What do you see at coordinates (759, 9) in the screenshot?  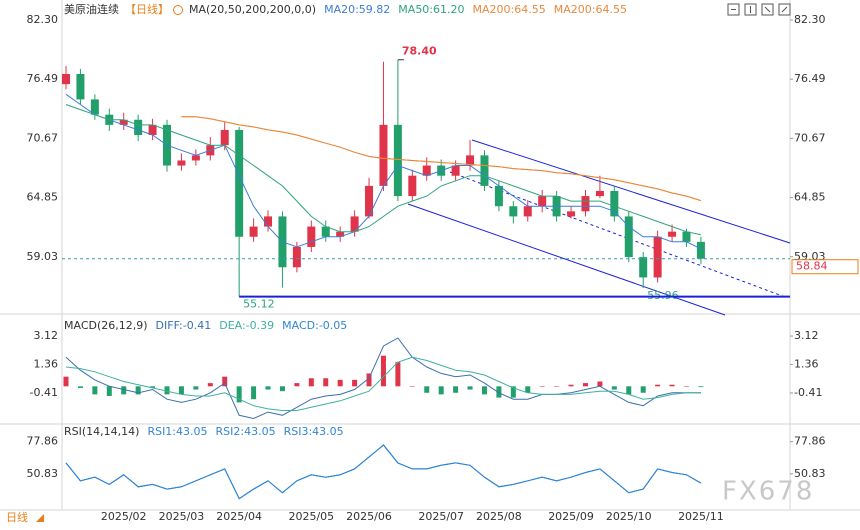 I see `toolbar` at bounding box center [759, 9].